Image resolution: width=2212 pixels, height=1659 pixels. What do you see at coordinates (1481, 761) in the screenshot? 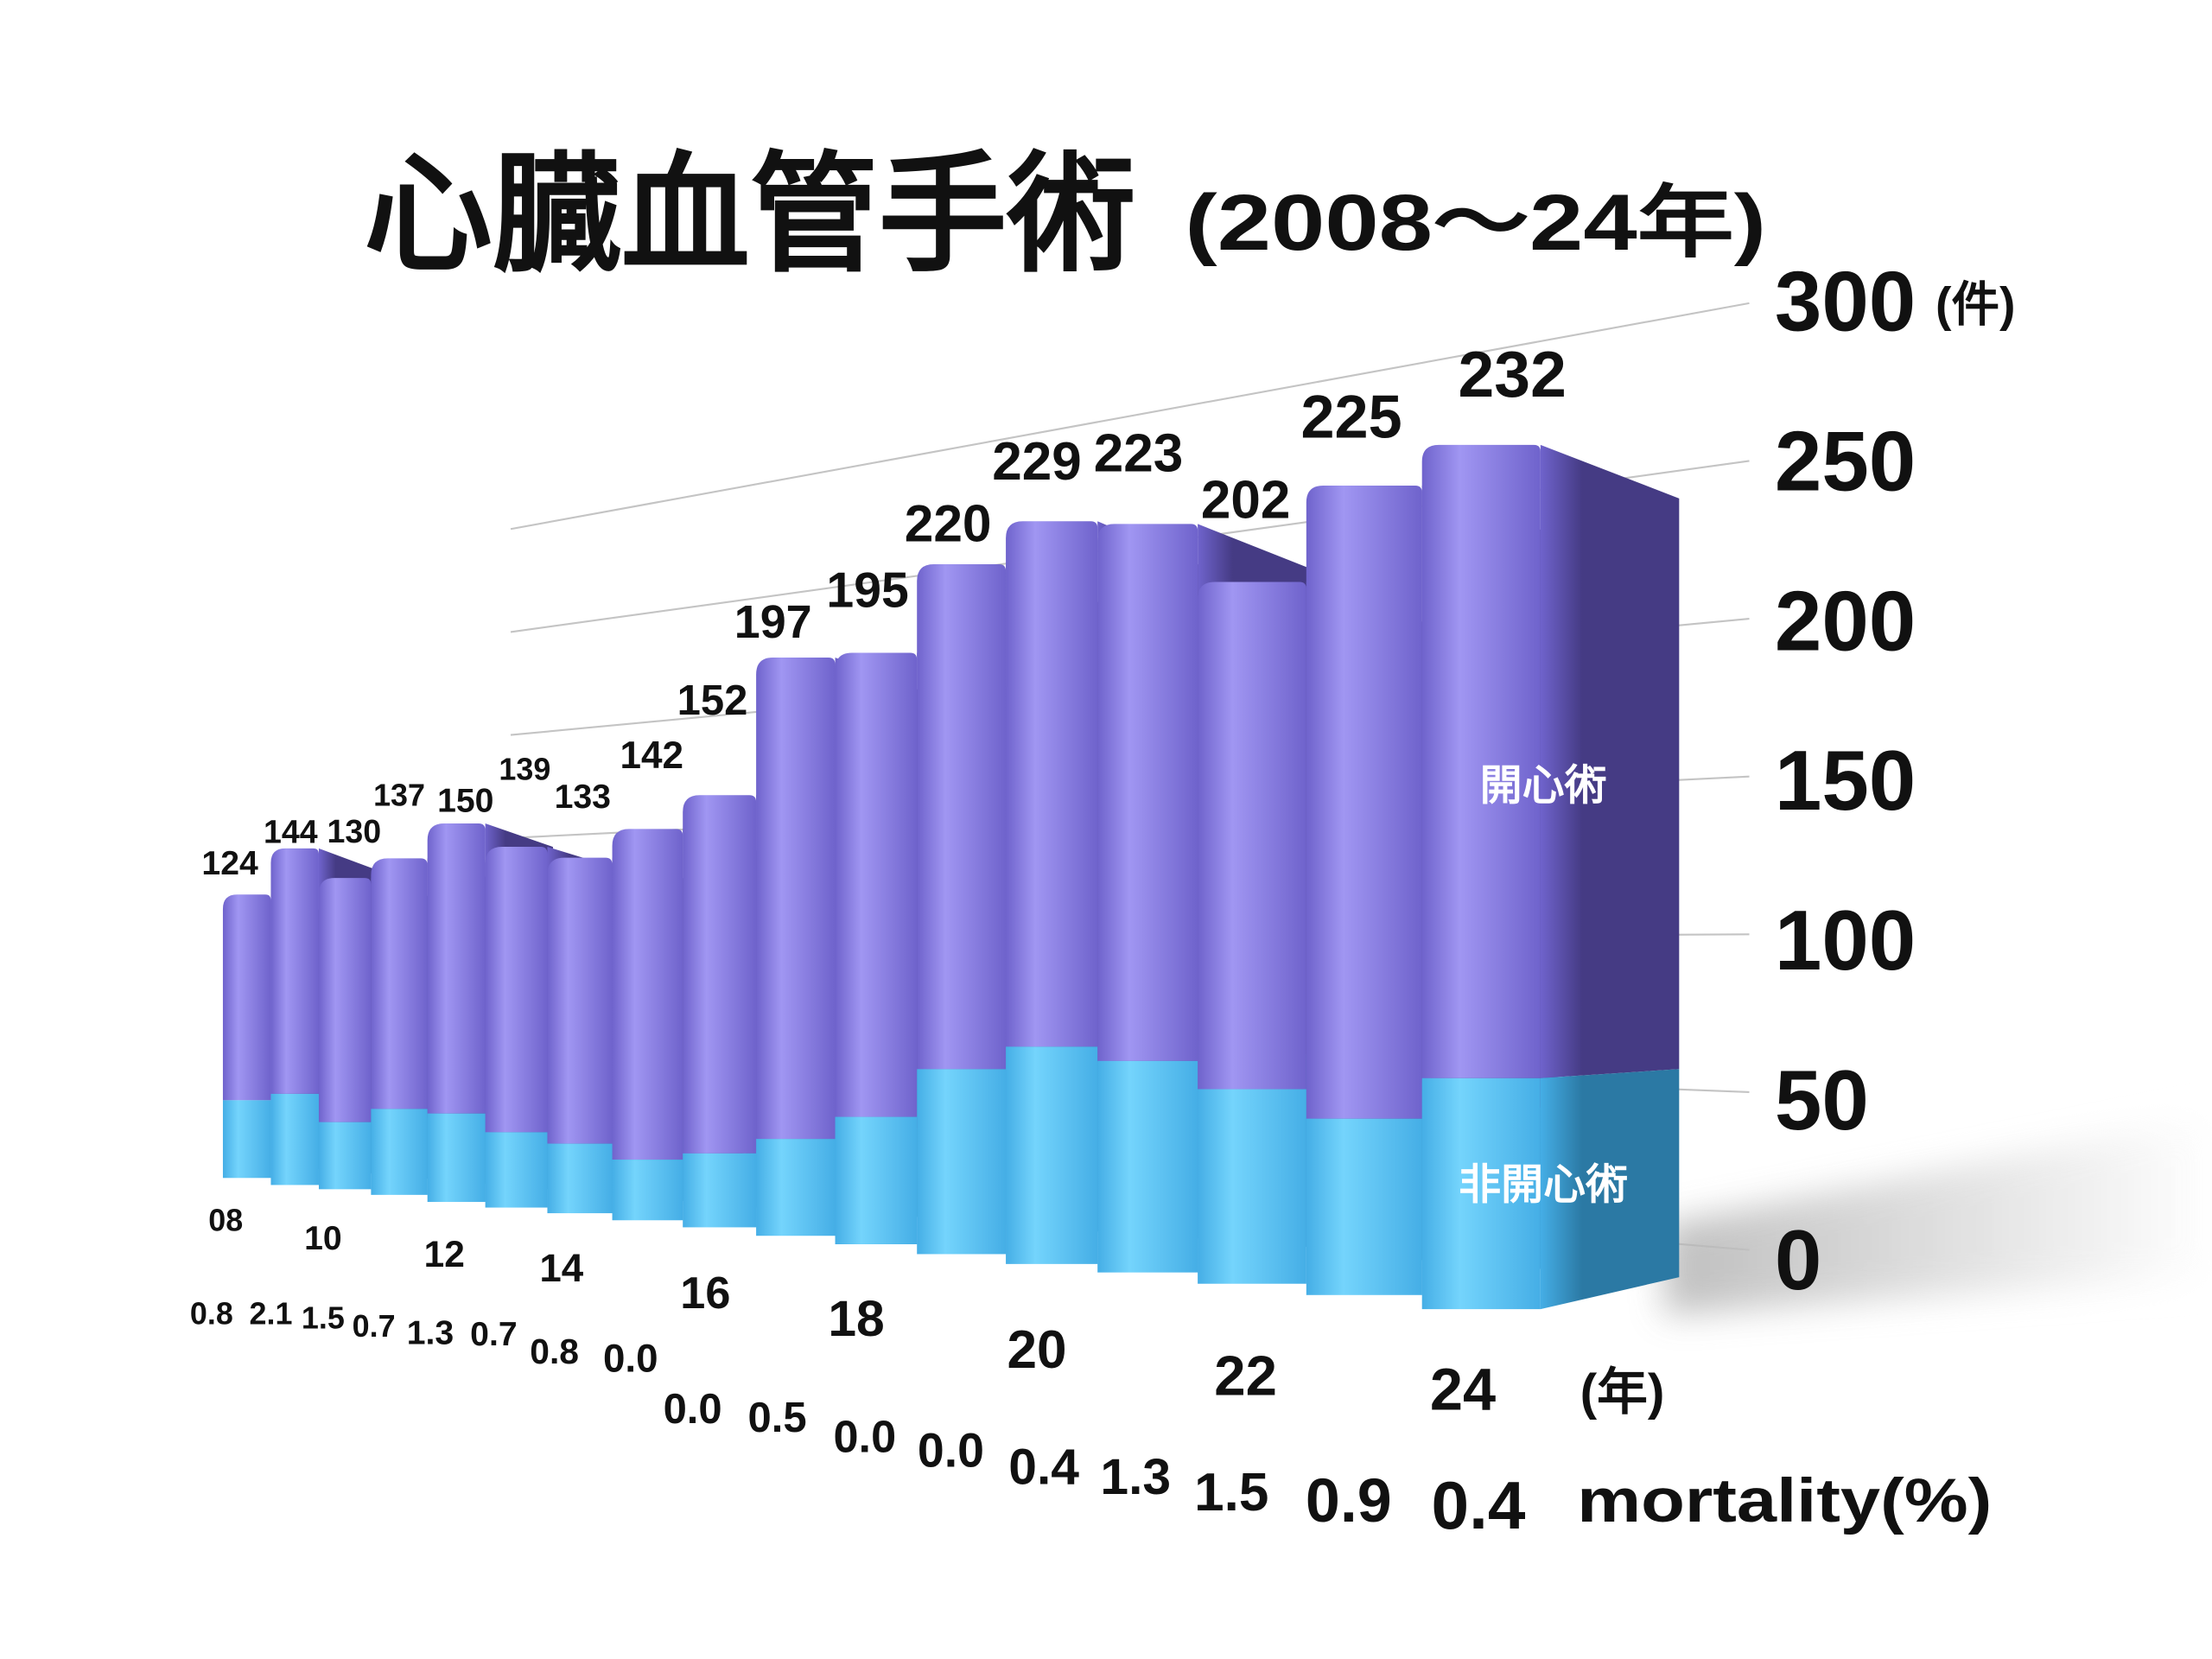
I see `bar-open-heart-2024` at bounding box center [1481, 761].